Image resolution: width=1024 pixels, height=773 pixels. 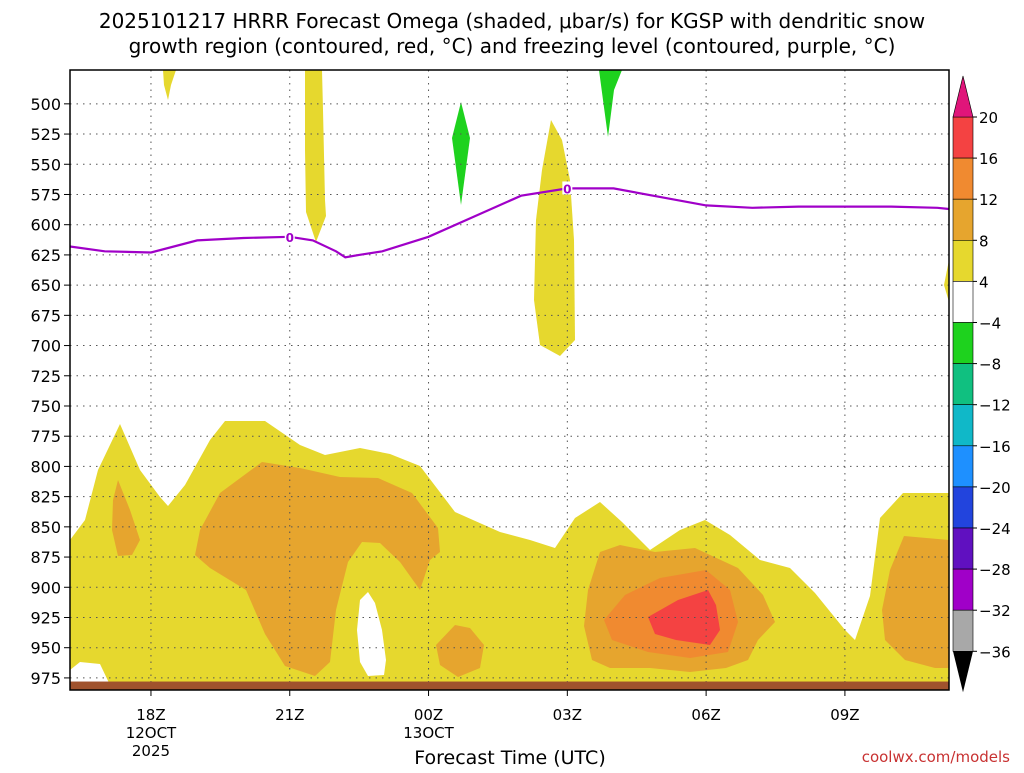 I want to click on omega-region-8-12-central, so click(x=317, y=569).